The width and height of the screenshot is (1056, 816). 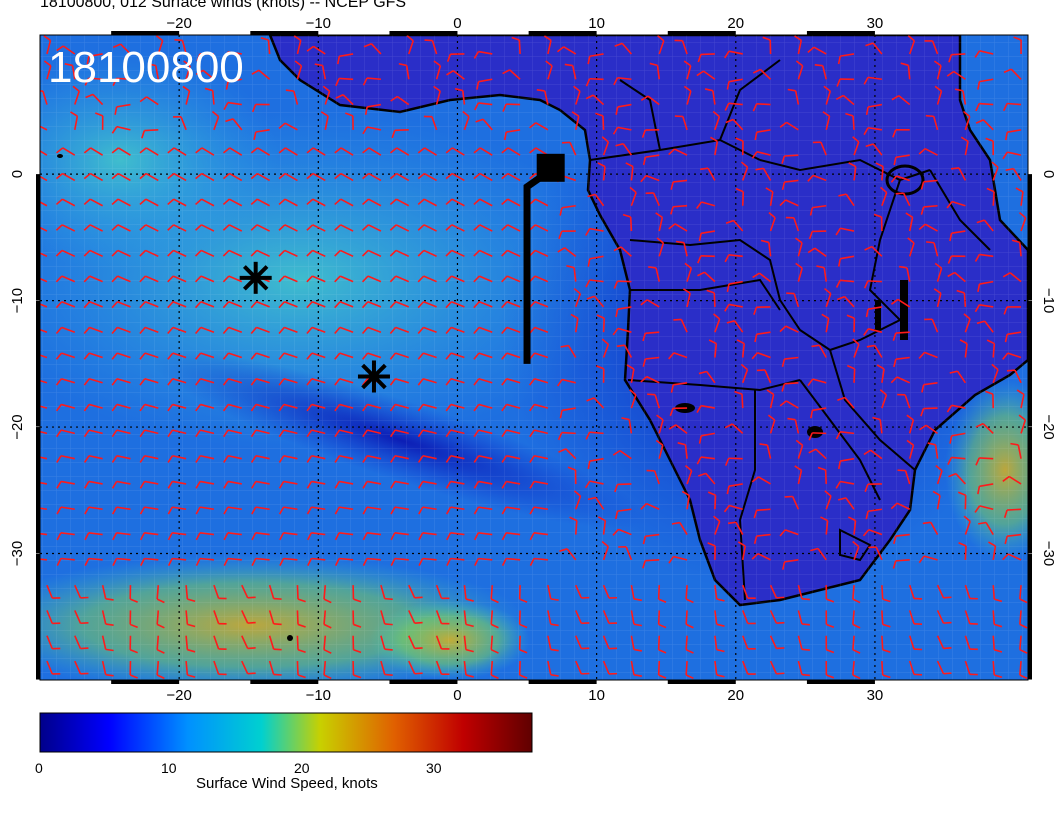 What do you see at coordinates (875, 695) in the screenshot?
I see `lon-tick-label-bottom: 30` at bounding box center [875, 695].